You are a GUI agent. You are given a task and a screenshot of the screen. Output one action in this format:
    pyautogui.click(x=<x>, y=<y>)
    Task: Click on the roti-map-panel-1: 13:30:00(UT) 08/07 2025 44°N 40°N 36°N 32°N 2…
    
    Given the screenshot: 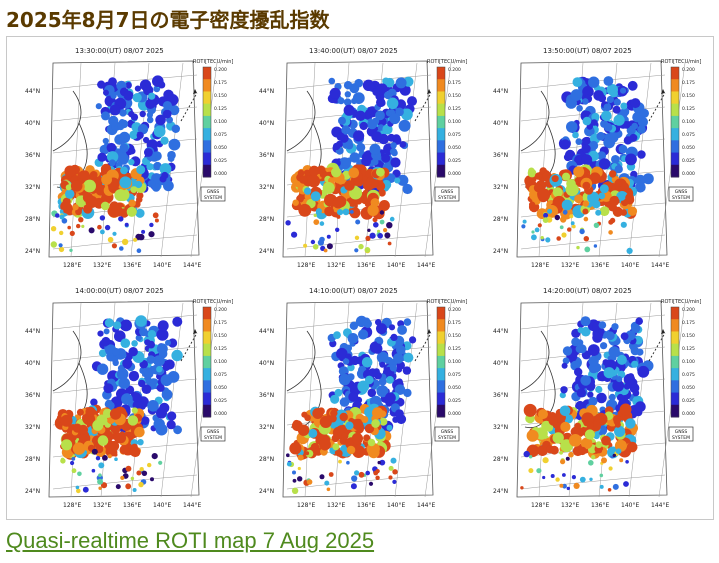 What is the action you would take?
    pyautogui.click(x=126, y=156)
    